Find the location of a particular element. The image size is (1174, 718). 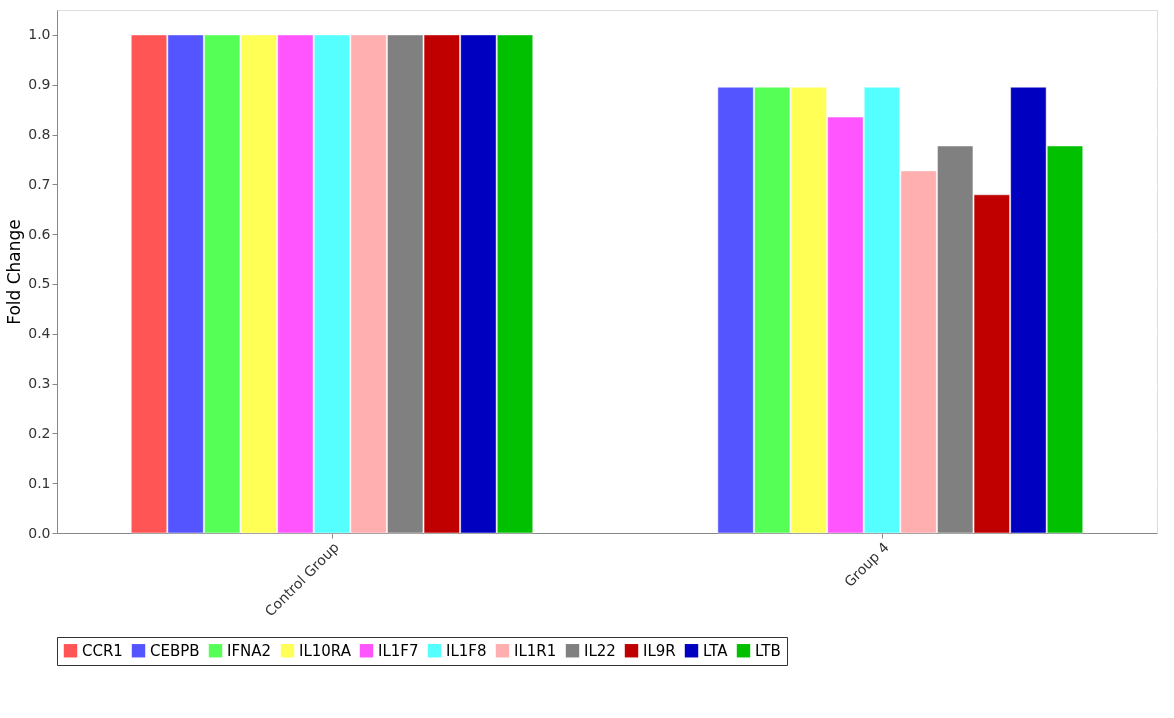

legend-label: IL1F7 is located at coordinates (398, 650).